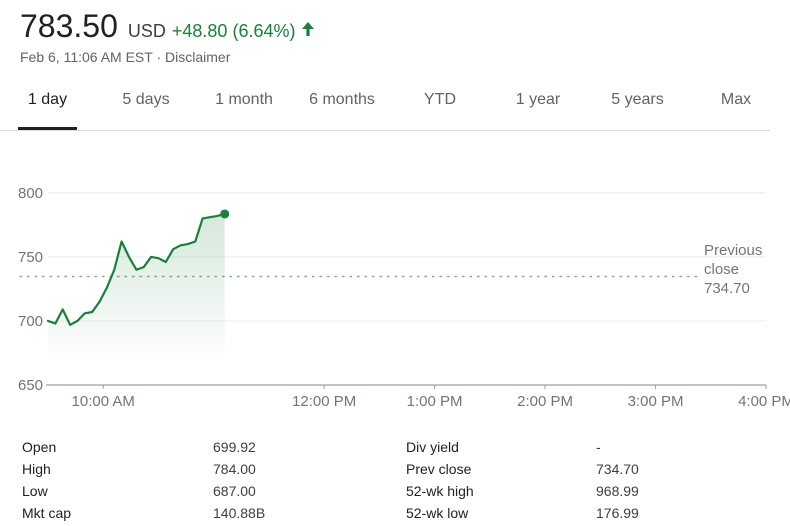 Image resolution: width=790 pixels, height=526 pixels. What do you see at coordinates (103, 401) in the screenshot?
I see `x-tick-label: 10:00 AM` at bounding box center [103, 401].